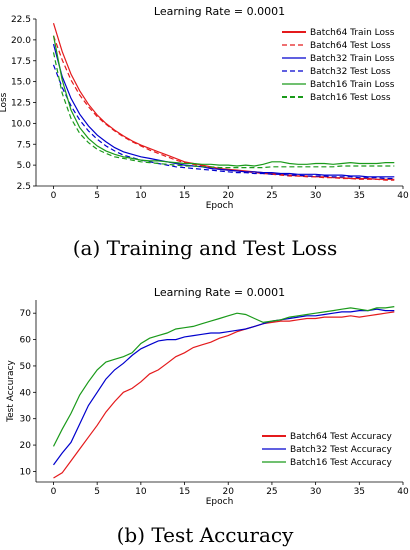 This screenshot has height=550, width=410. What do you see at coordinates (4, 102) in the screenshot?
I see `y-axis-label: Loss` at bounding box center [4, 102].